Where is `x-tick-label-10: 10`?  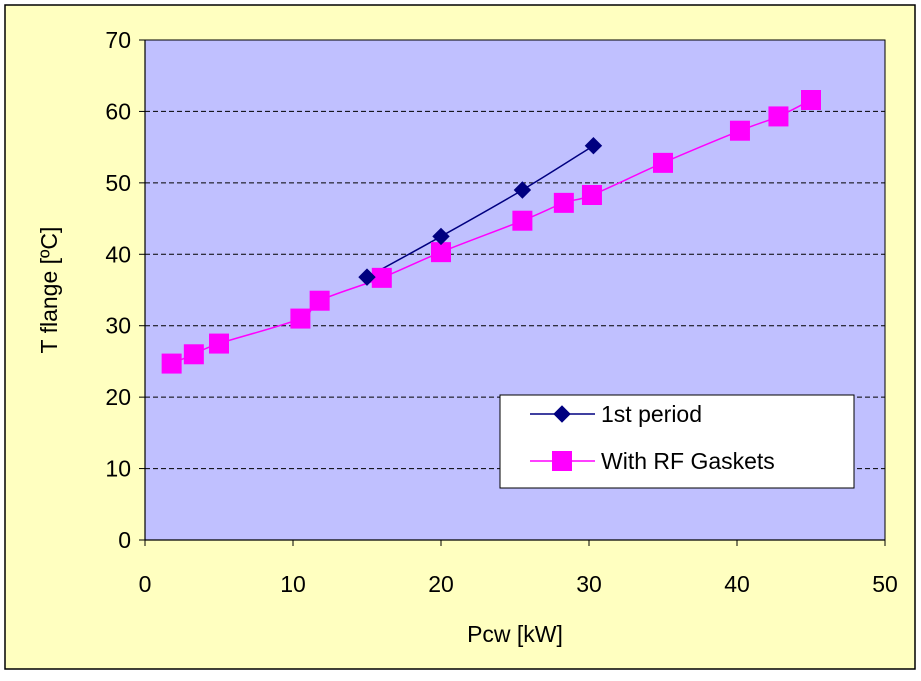
x-tick-label-10: 10 is located at coordinates (293, 584).